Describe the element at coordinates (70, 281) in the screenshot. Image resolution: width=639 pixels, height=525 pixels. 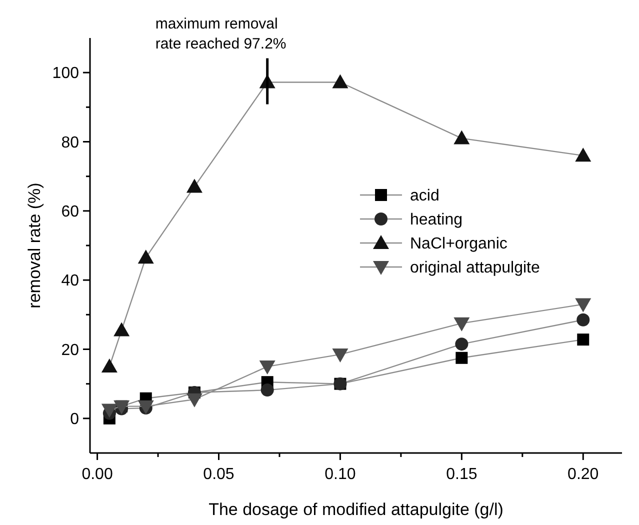
I see `y-tick-label: 40` at that location.